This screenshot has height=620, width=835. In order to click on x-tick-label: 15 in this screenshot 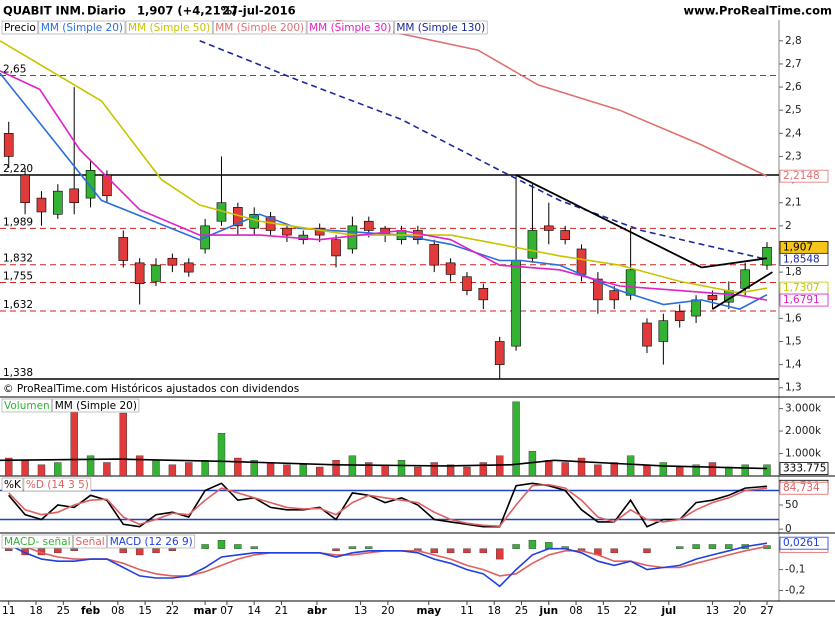, I will do `click(603, 611)`.